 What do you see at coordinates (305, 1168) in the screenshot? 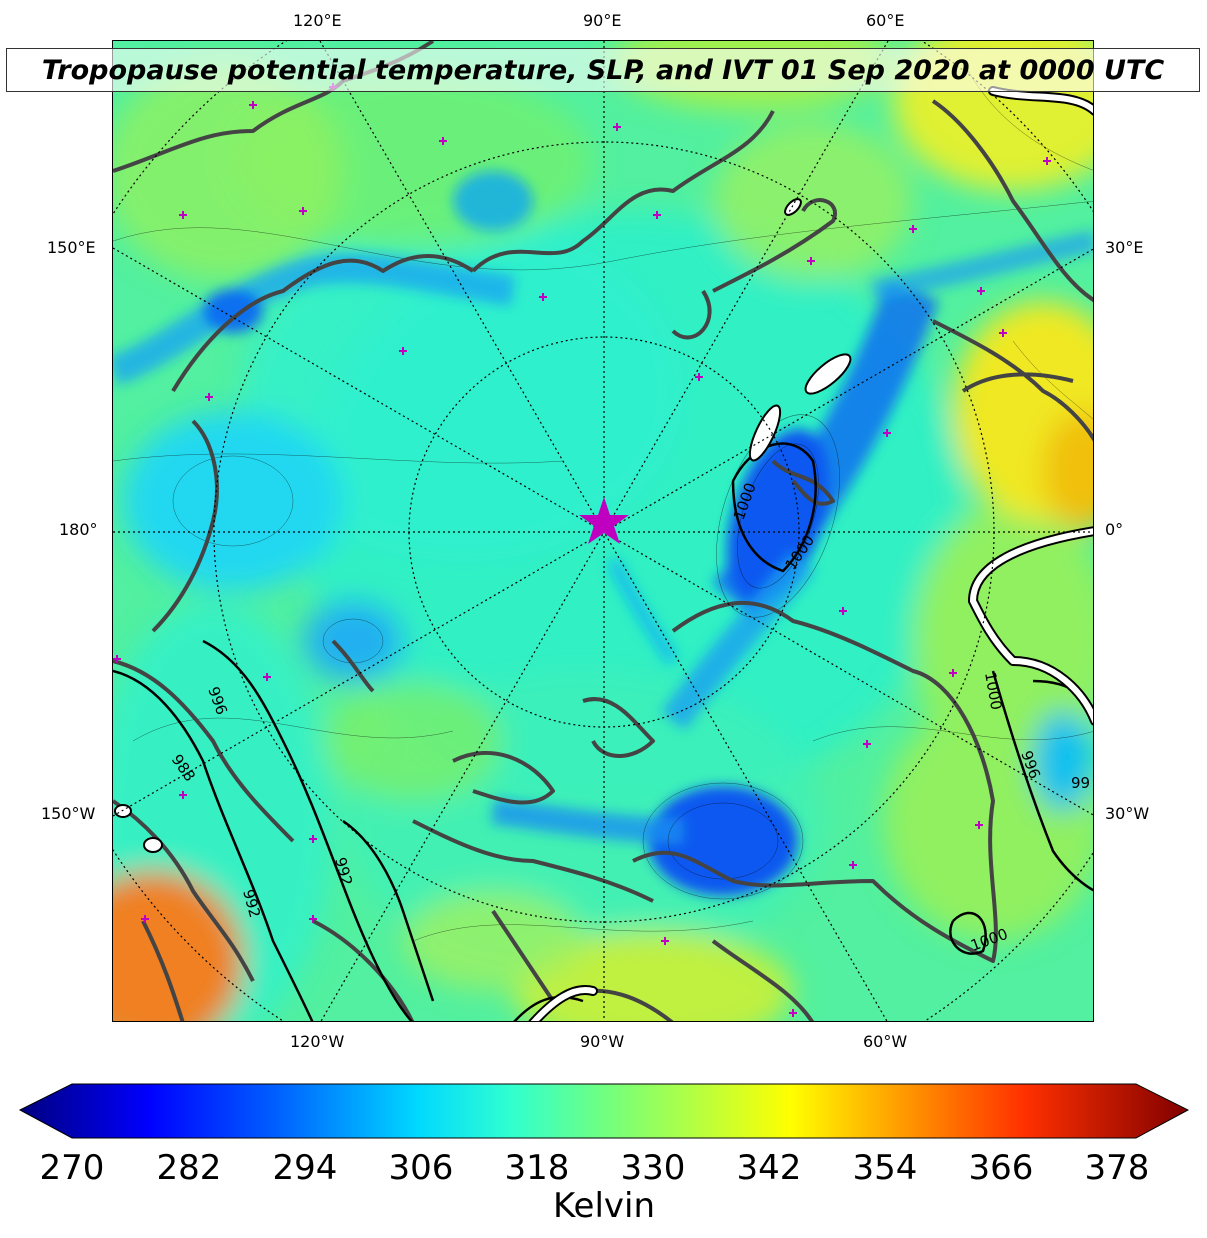
I see `colorbar-tick: 294` at bounding box center [305, 1168].